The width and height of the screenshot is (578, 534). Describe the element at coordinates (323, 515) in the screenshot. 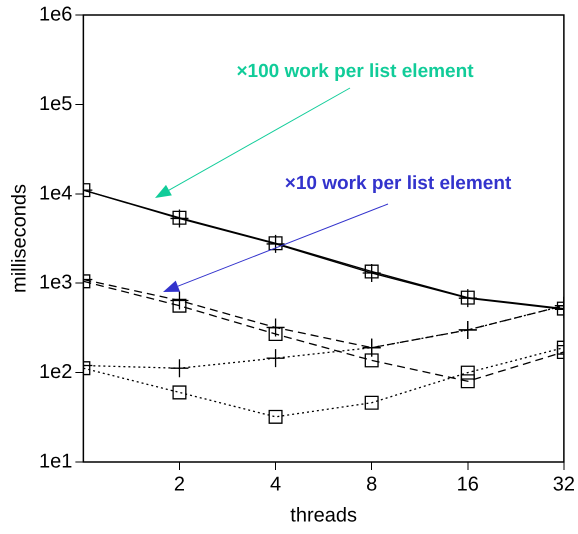

I see `x-axis-title: threads` at that location.